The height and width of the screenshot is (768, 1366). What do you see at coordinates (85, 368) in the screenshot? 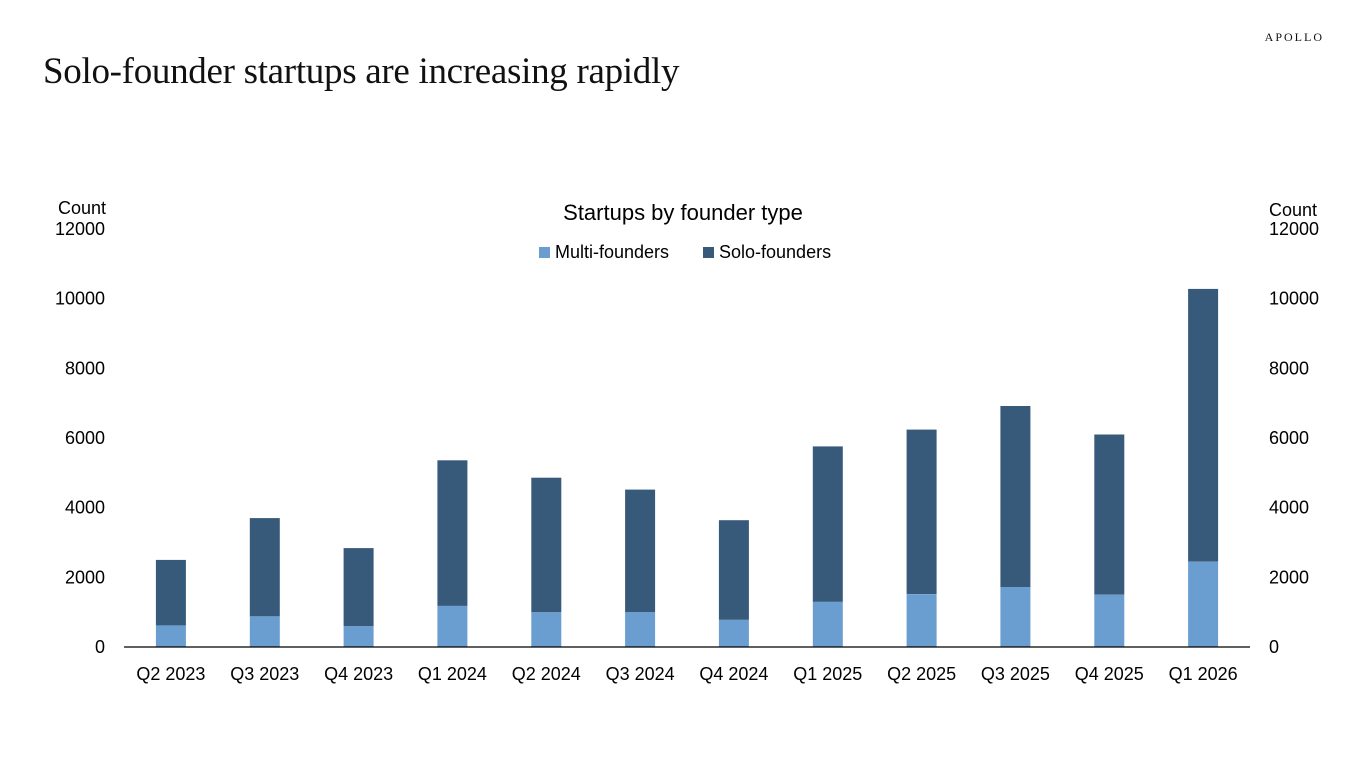
I see `y-tick-label-left: 8000` at bounding box center [85, 368].